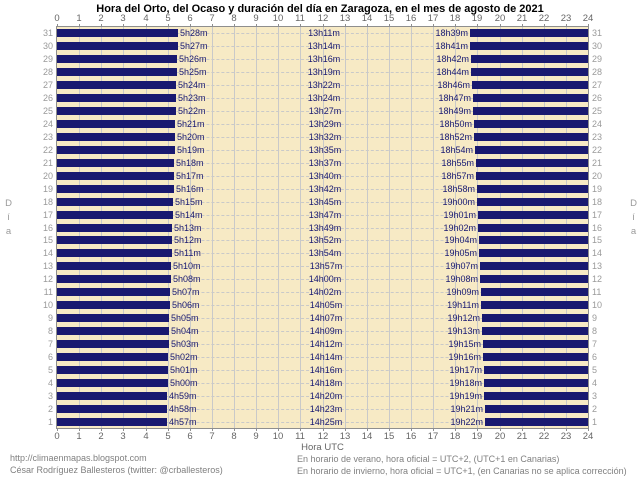 Image resolution: width=640 pixels, height=479 pixels. Describe the element at coordinates (544, 436) in the screenshot. I see `hour-tick-label-bottom: 22` at that location.